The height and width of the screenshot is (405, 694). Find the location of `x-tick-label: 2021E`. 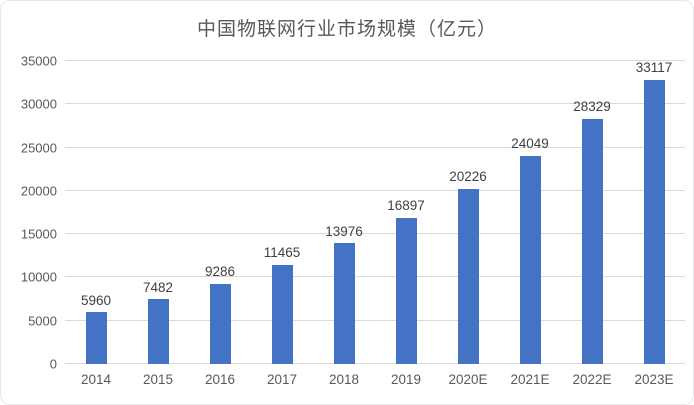

x-tick-label: 2021E is located at coordinates (530, 379).